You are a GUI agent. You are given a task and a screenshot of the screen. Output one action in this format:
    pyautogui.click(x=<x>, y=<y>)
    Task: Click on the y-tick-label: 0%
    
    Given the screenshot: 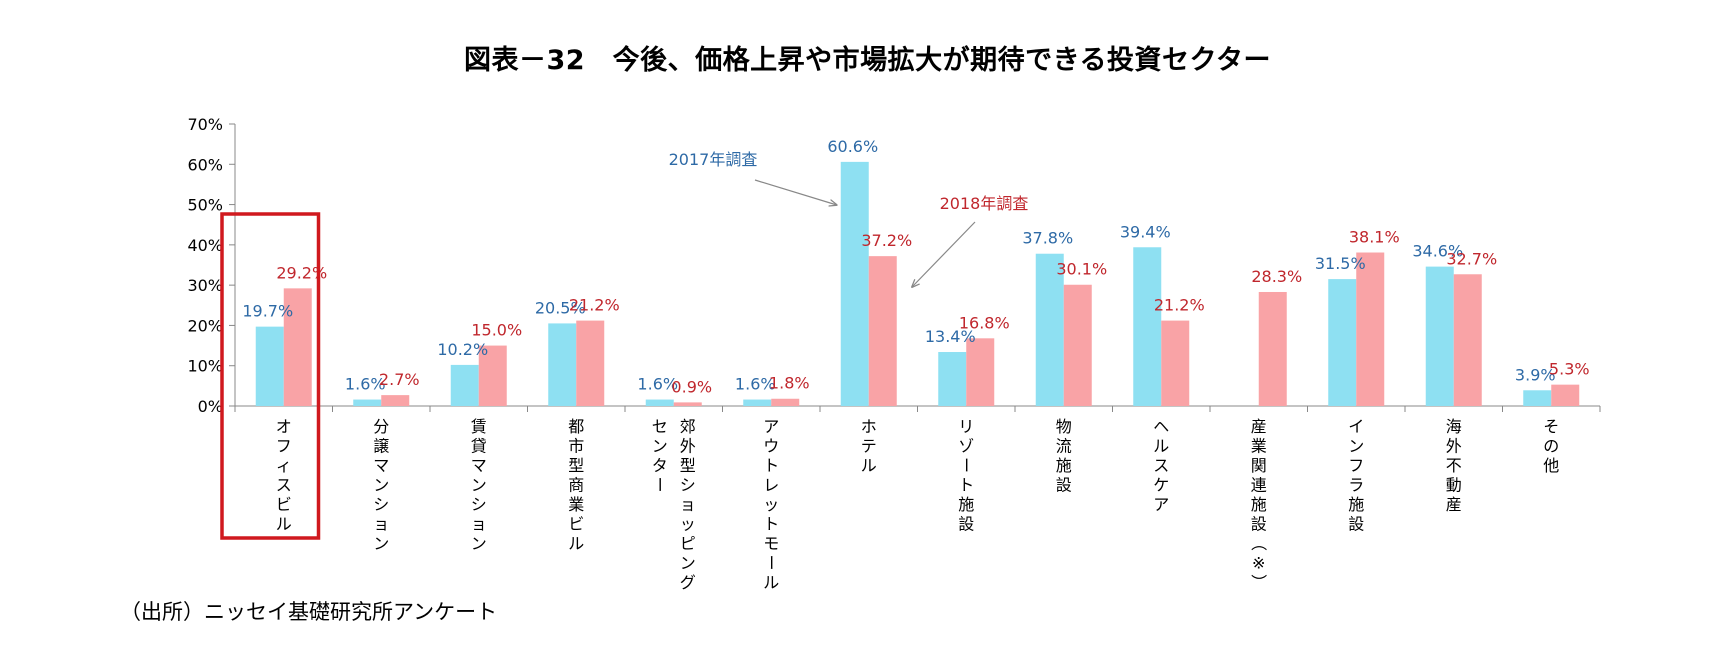 What is the action you would take?
    pyautogui.click(x=210, y=406)
    